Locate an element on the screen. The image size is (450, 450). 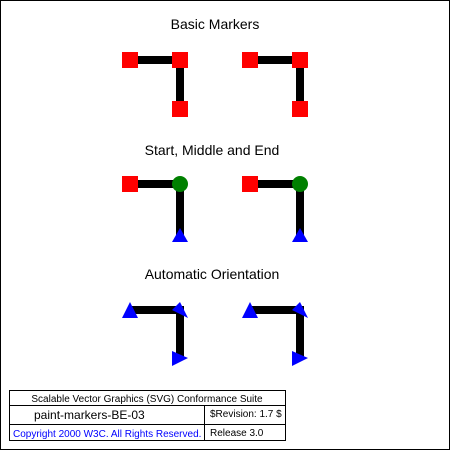
footer-frame is located at coordinates (147, 415).